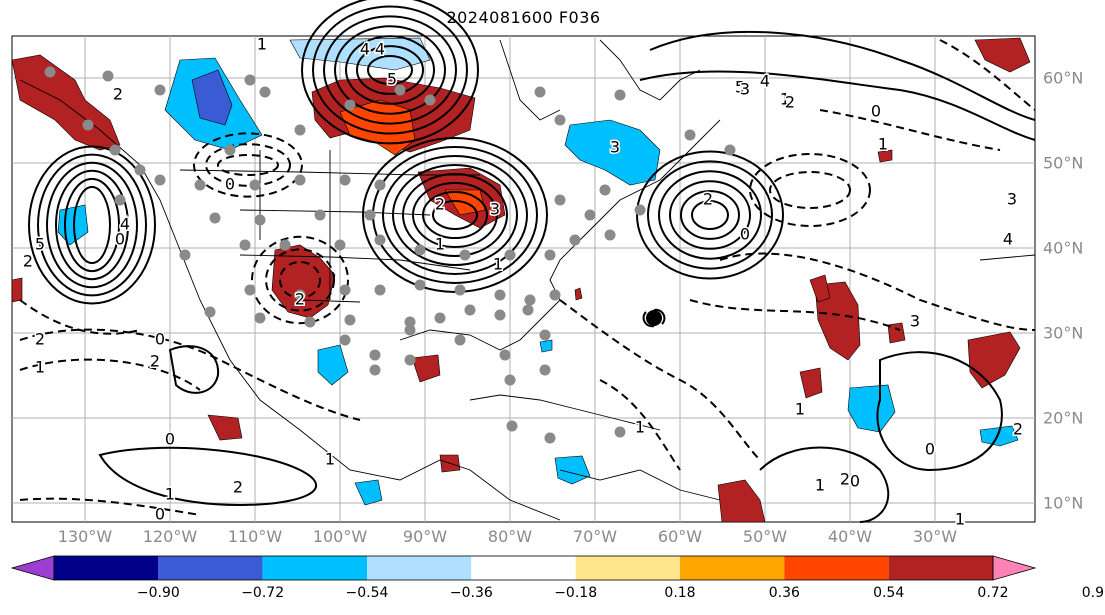  Describe the element at coordinates (255, 536) in the screenshot. I see `longitude-label: 110°W` at that location.